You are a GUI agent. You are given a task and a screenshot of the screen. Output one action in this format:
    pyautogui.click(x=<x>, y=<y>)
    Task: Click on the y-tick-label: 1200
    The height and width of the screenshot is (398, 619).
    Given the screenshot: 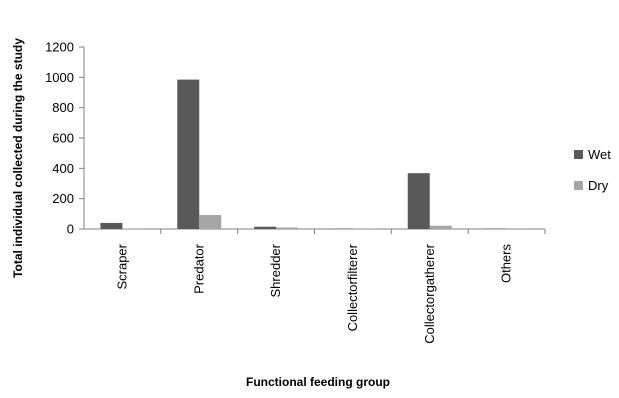 What is the action you would take?
    pyautogui.click(x=59, y=47)
    